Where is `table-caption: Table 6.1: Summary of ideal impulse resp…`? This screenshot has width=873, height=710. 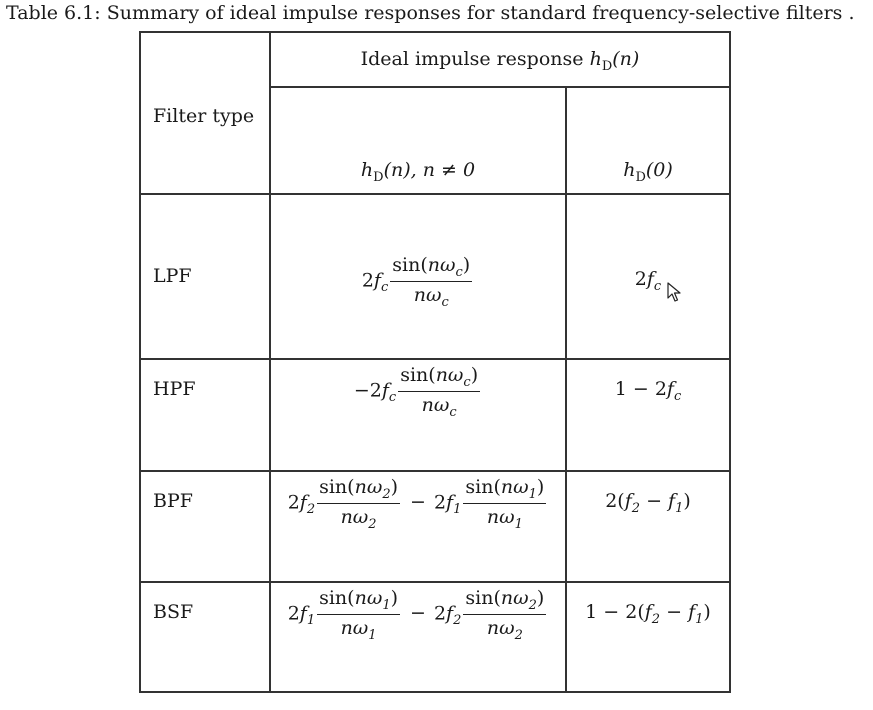
table-caption: Table 6.1: Summary of ideal impulse resp… is located at coordinates (430, 13).